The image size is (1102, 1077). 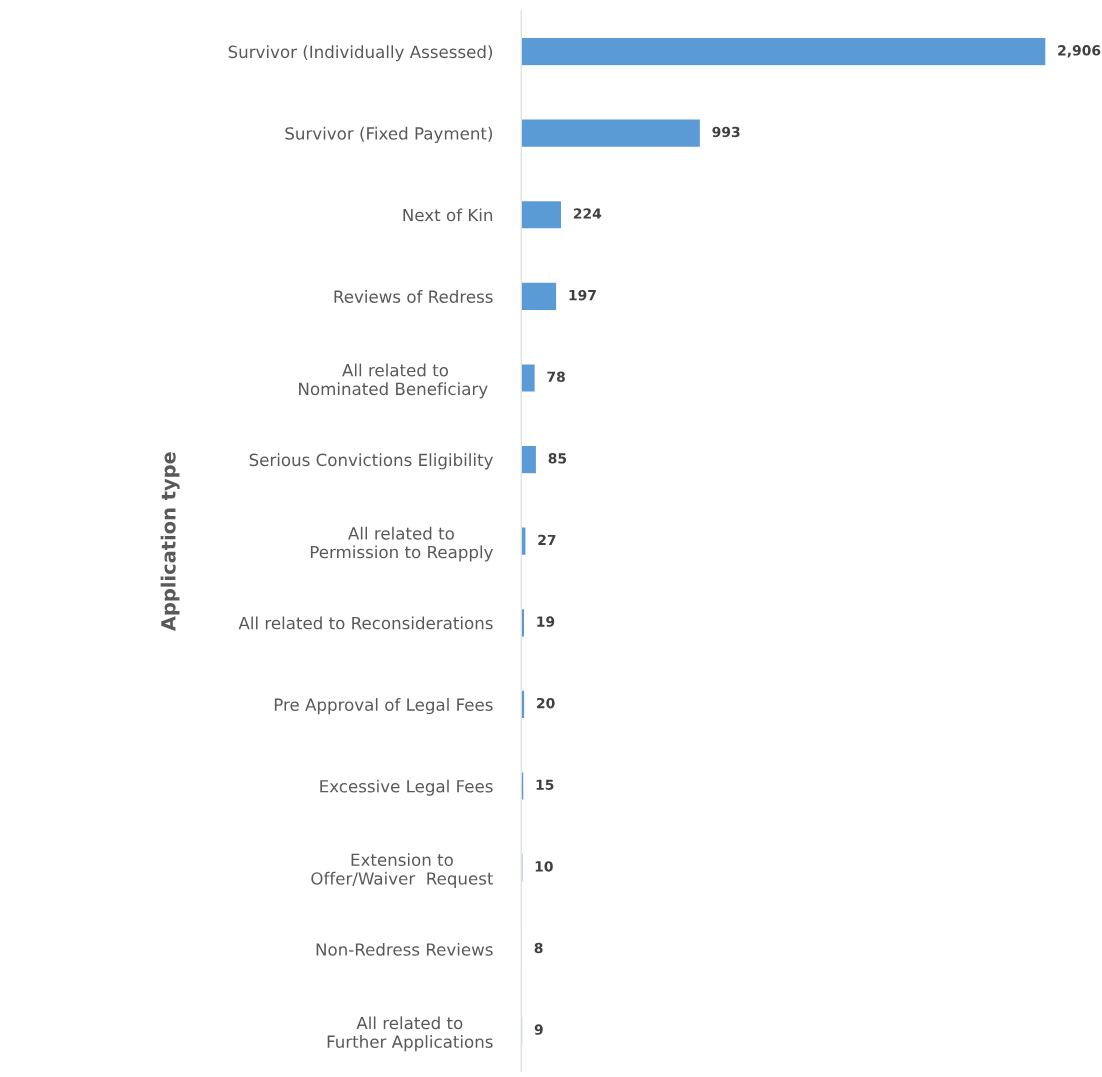 What do you see at coordinates (582, 295) in the screenshot?
I see `data-label: 197` at bounding box center [582, 295].